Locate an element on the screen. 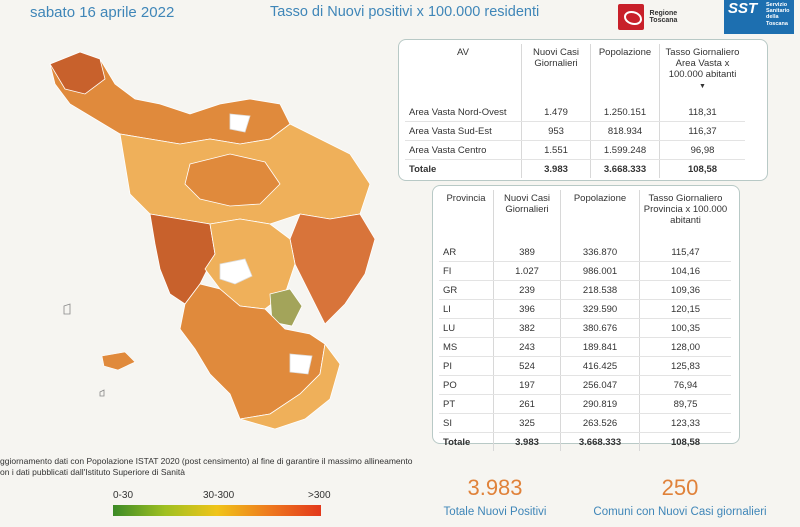 Image resolution: width=800 pixels, height=527 pixels. table-cell: LU is located at coordinates (466, 328).